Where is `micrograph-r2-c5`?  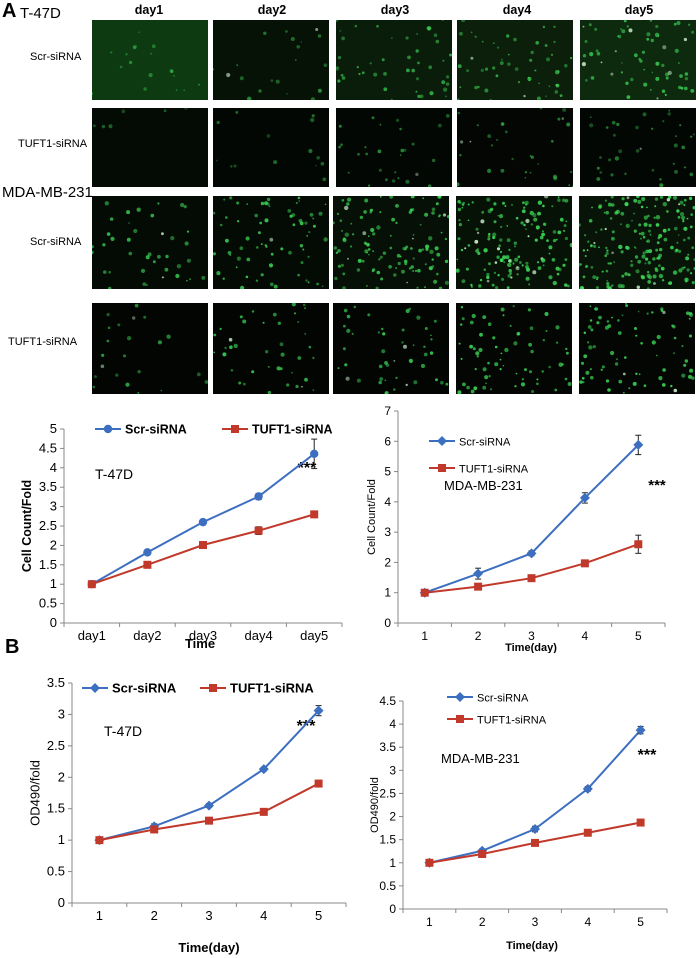 micrograph-r2-c5 is located at coordinates (638, 147).